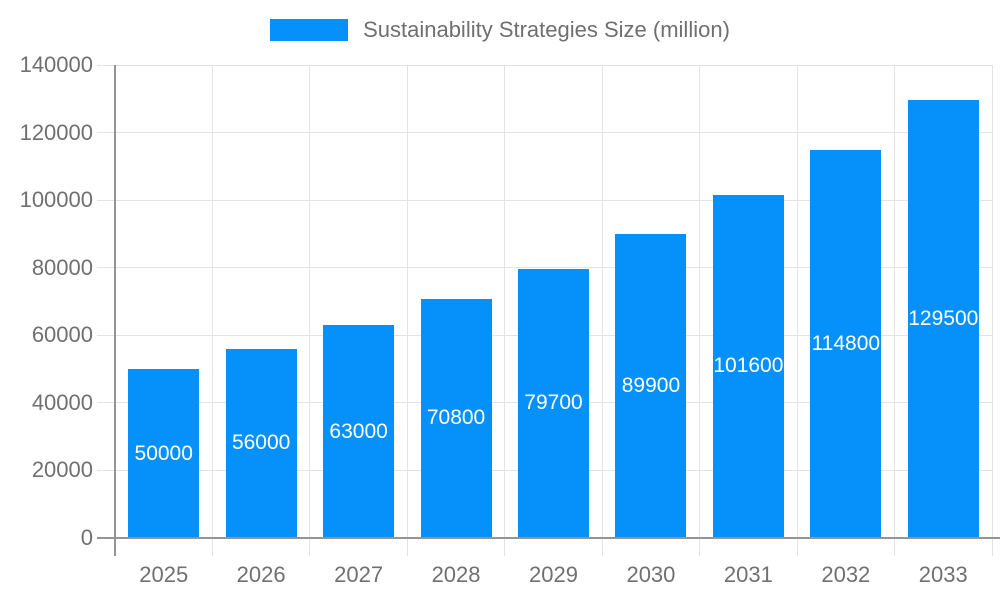 The height and width of the screenshot is (600, 1000). What do you see at coordinates (115, 310) in the screenshot?
I see `y-axis-line` at bounding box center [115, 310].